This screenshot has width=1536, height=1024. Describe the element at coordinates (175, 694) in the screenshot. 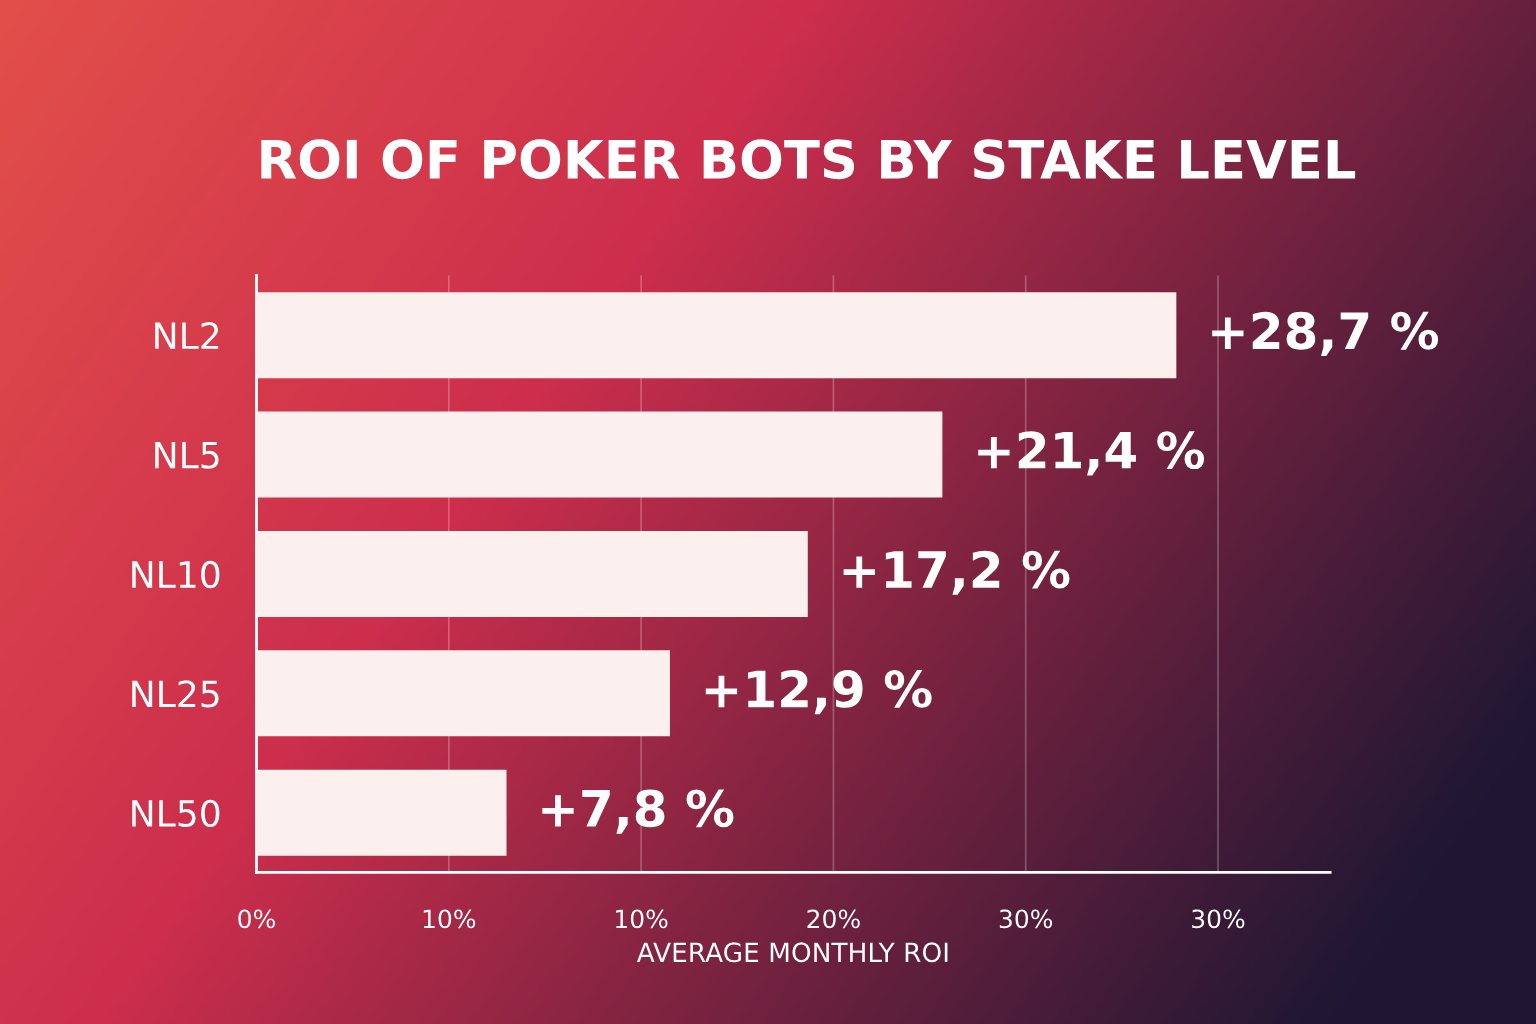

I see `y-tick-label: NL25` at that location.